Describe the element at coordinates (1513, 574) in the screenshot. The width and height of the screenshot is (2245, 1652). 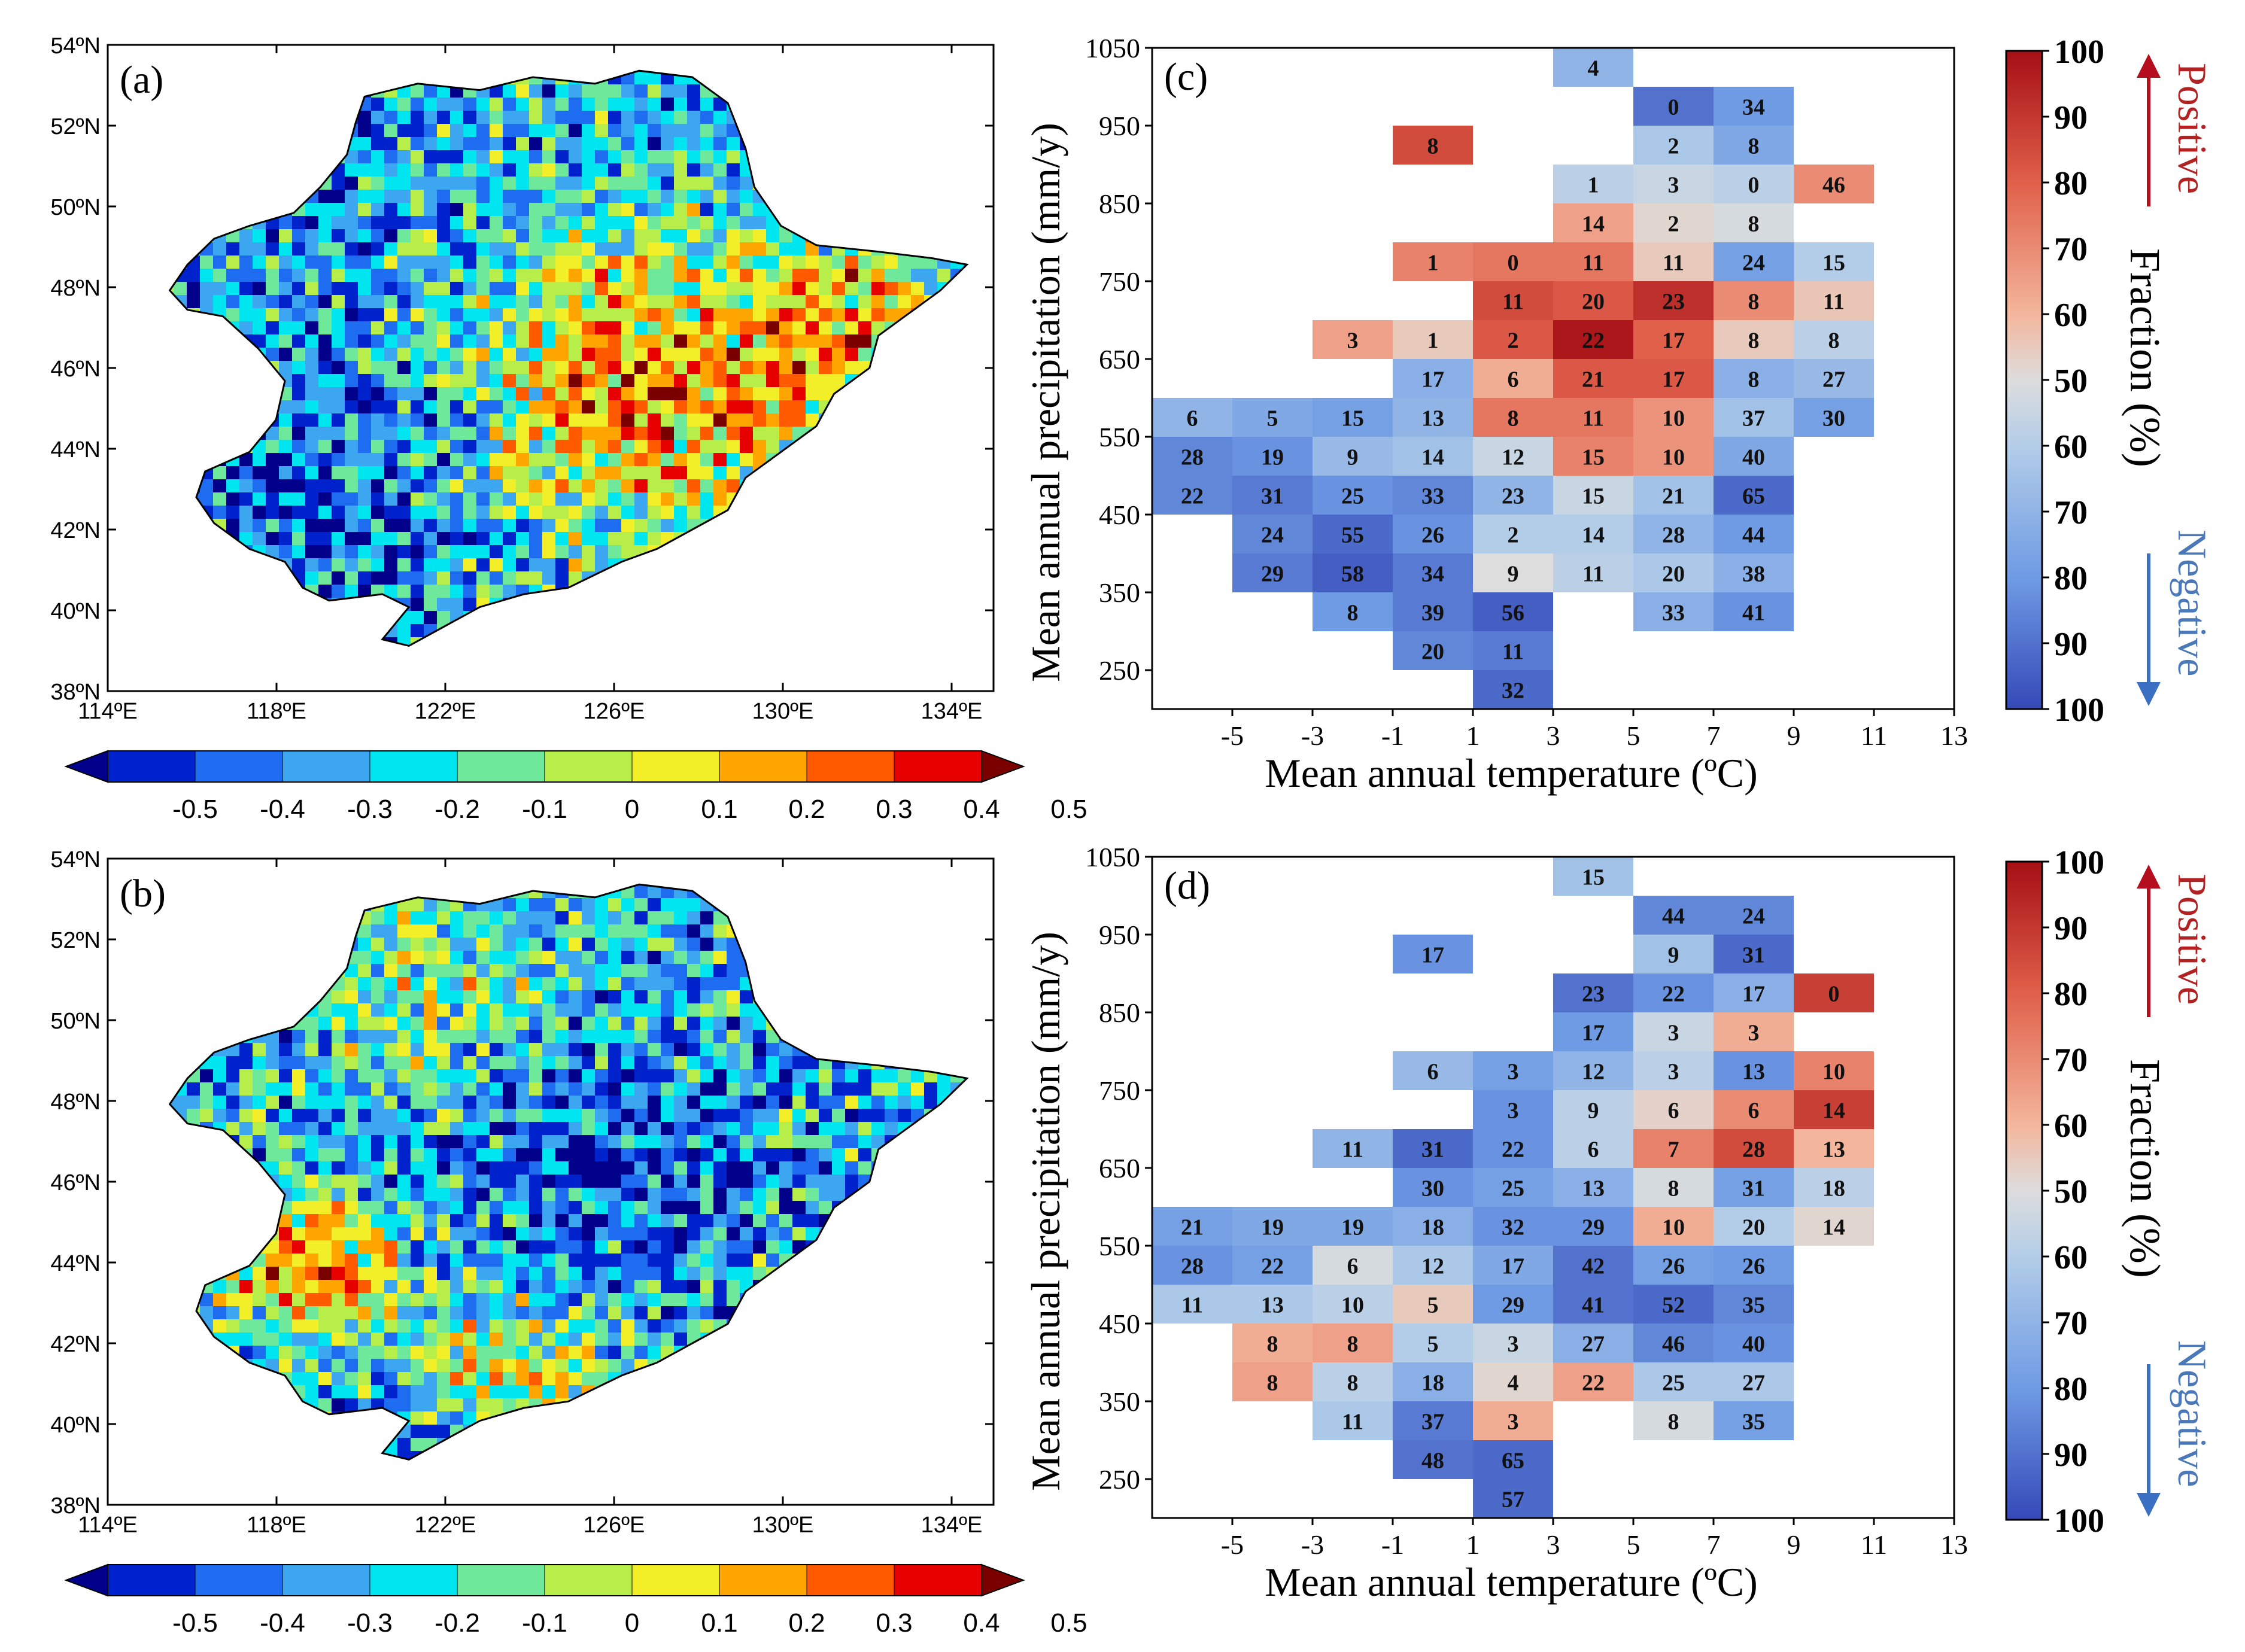
I see `cell-count-label: 9` at that location.